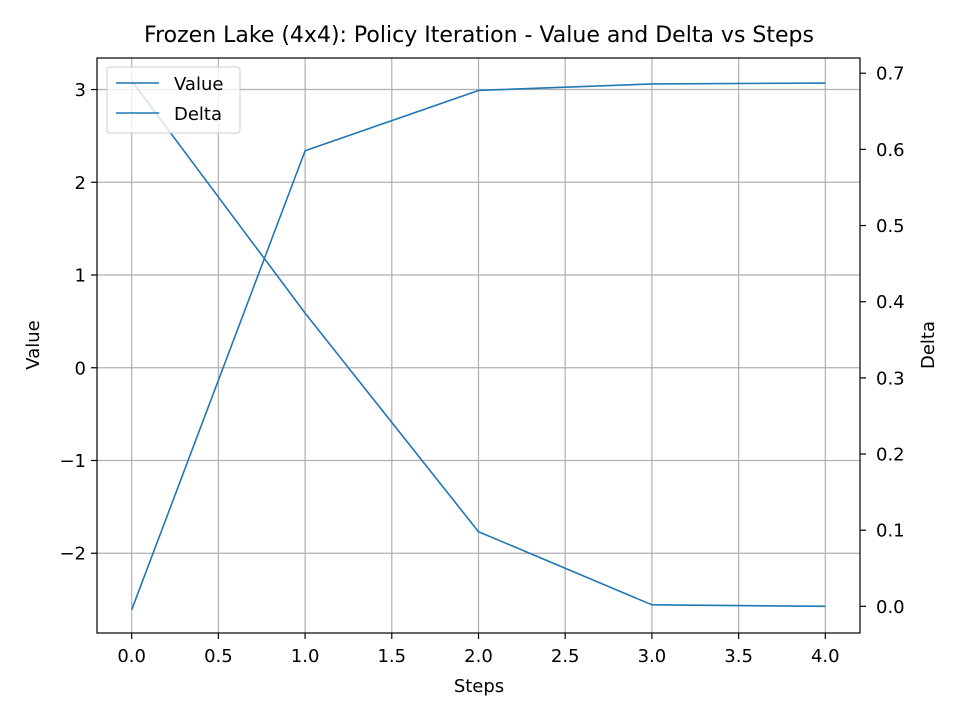 The width and height of the screenshot is (960, 720). What do you see at coordinates (825, 656) in the screenshot?
I see `x-tick-label: 4.0` at bounding box center [825, 656].